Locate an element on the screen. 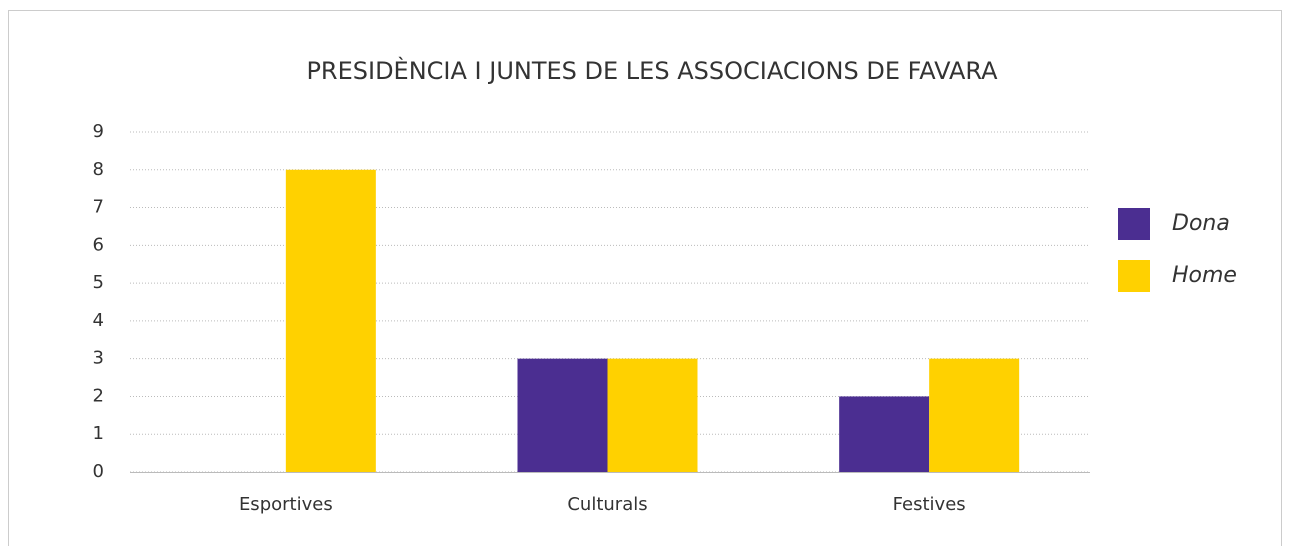 The height and width of the screenshot is (546, 1290). legend-label: Home is located at coordinates (1204, 275).